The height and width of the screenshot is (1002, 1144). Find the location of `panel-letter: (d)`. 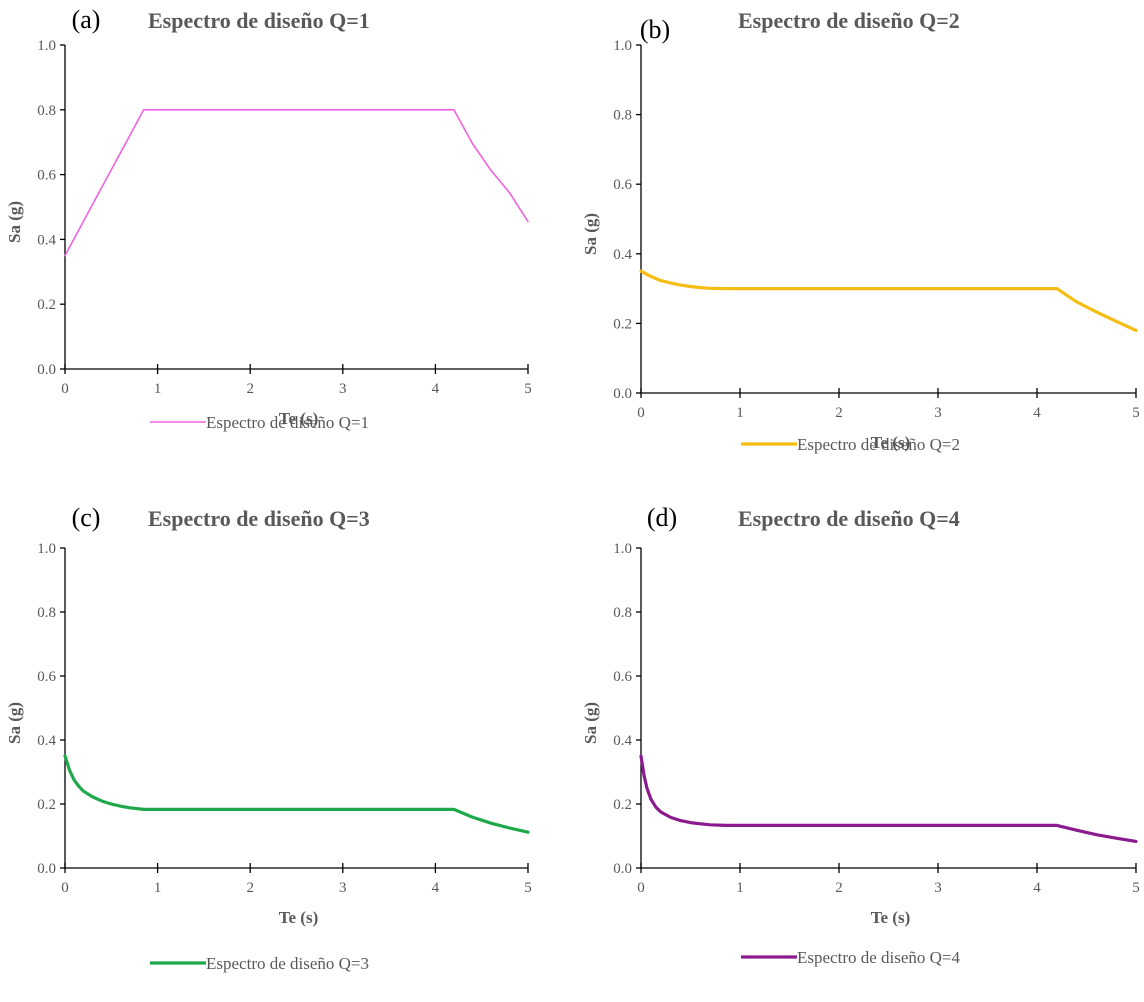

panel-letter: (d) is located at coordinates (662, 517).